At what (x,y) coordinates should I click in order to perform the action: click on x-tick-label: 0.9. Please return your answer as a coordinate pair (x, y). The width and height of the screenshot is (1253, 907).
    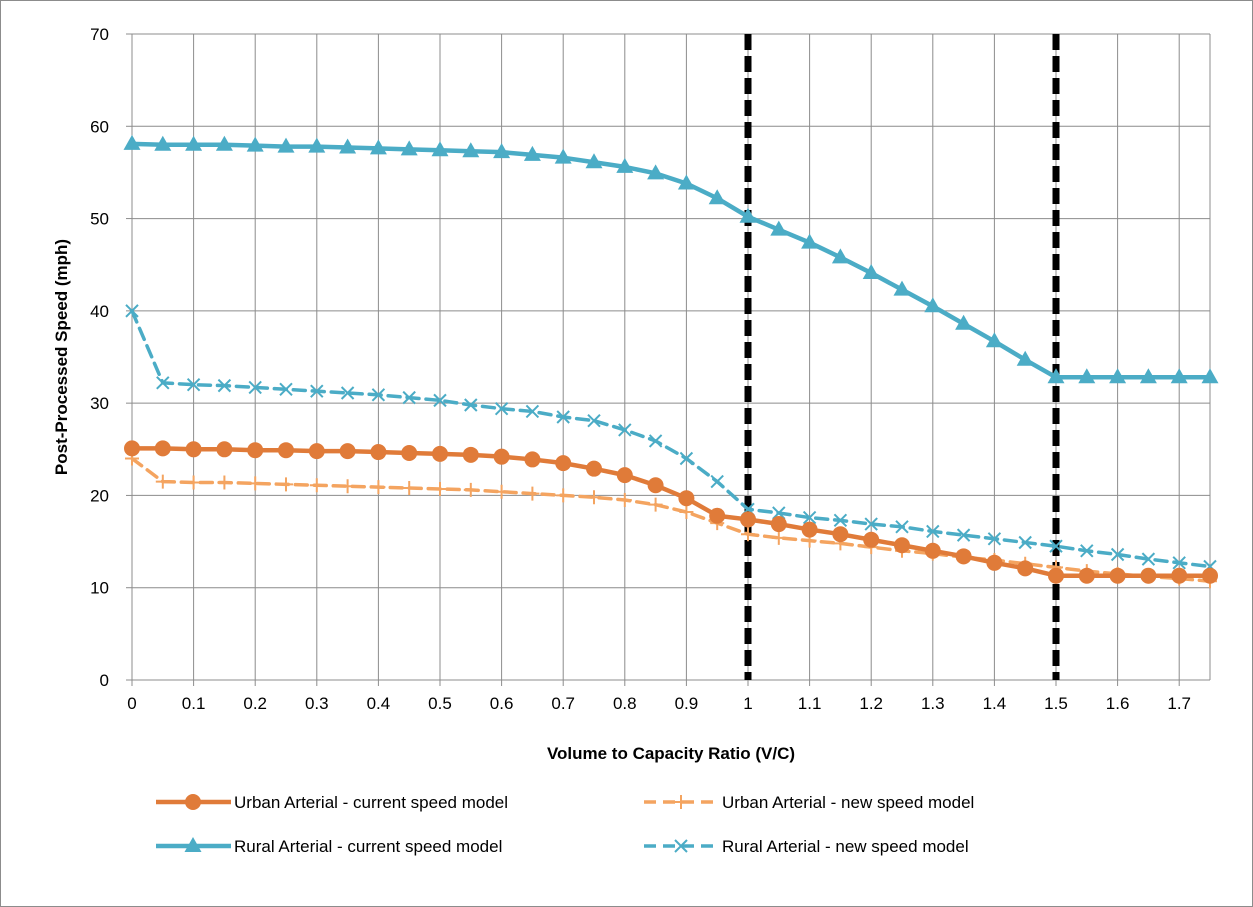
    Looking at the image, I should click on (687, 703).